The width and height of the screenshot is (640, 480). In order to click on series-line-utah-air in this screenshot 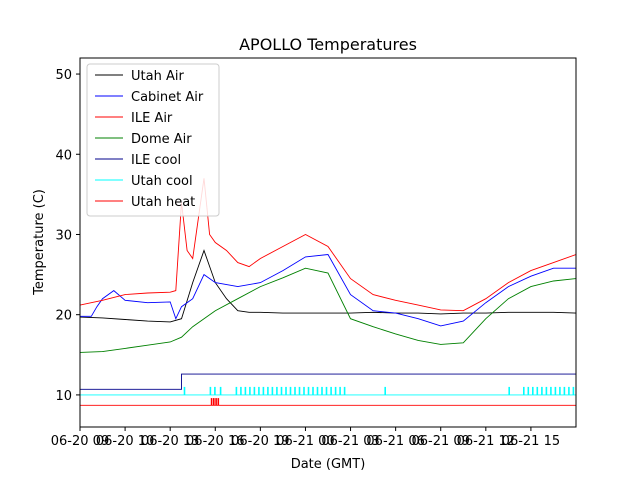, I will do `click(328, 286)`.